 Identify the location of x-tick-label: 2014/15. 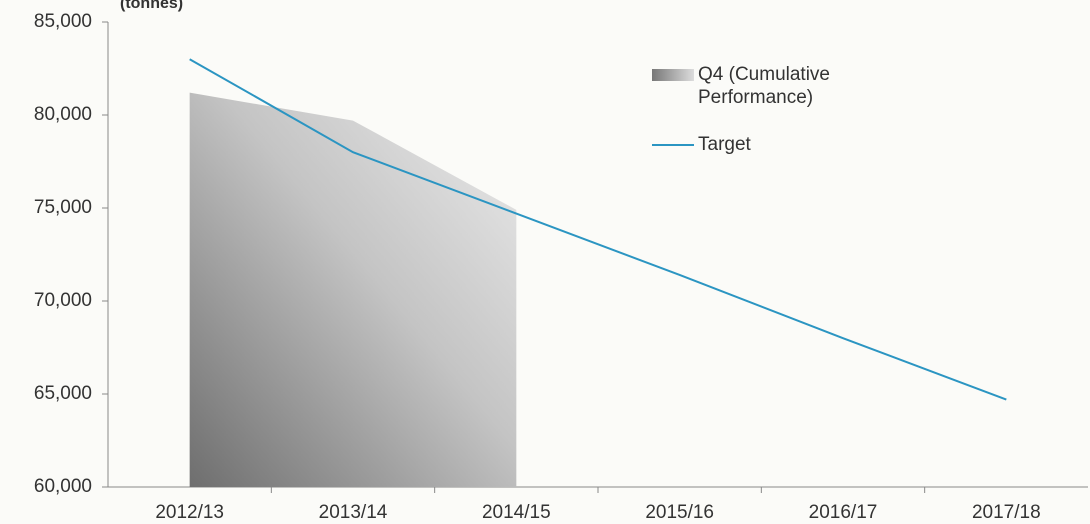
(516, 512).